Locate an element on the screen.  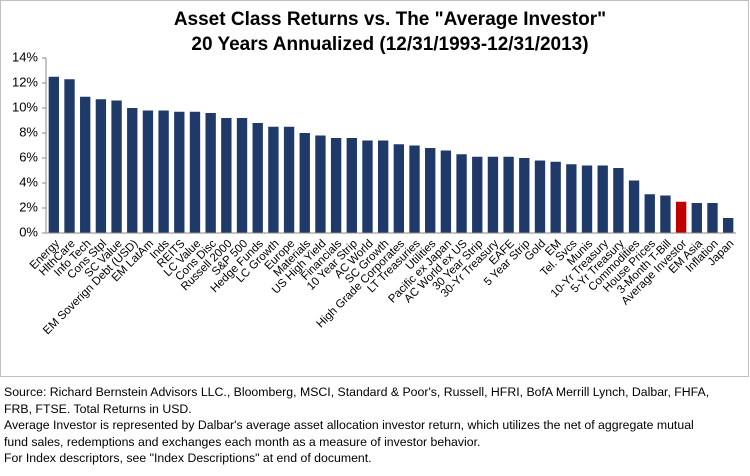
footer-line: FRB, FTSE. Total Returns in USD. is located at coordinates (98, 408).